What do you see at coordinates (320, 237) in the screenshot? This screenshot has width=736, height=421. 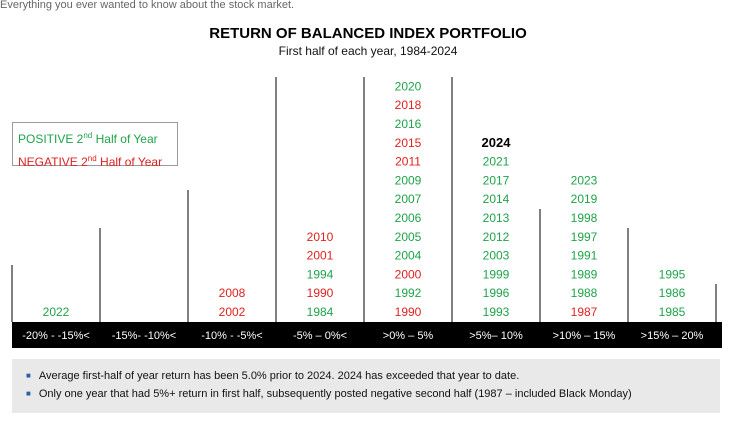 I see `year-label: 2010` at bounding box center [320, 237].